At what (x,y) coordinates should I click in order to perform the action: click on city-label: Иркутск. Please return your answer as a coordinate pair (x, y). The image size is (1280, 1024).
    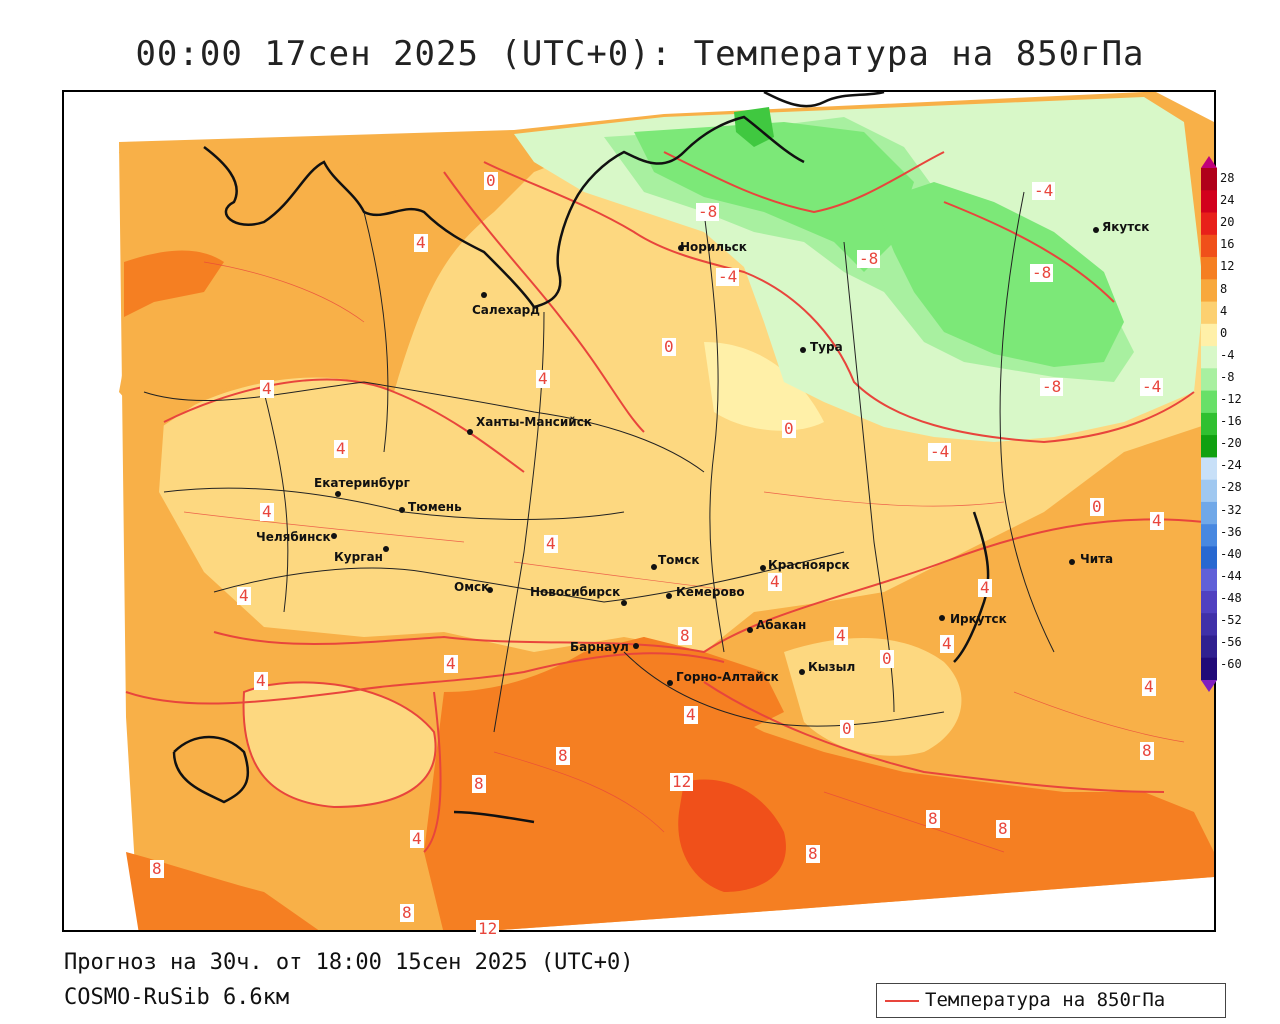
    Looking at the image, I should click on (978, 619).